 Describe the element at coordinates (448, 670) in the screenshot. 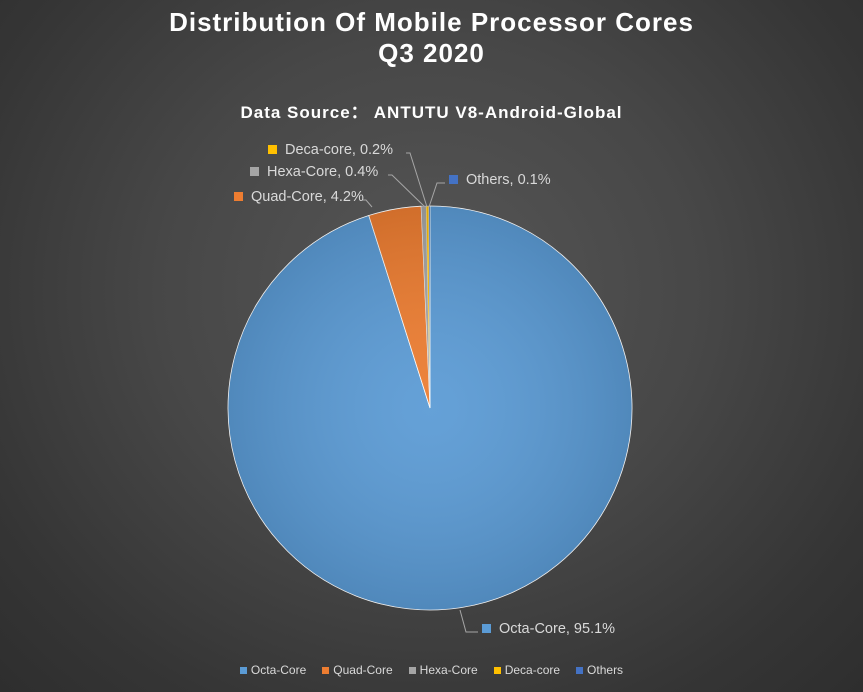

I see `legend-label: Hexa-Core` at that location.